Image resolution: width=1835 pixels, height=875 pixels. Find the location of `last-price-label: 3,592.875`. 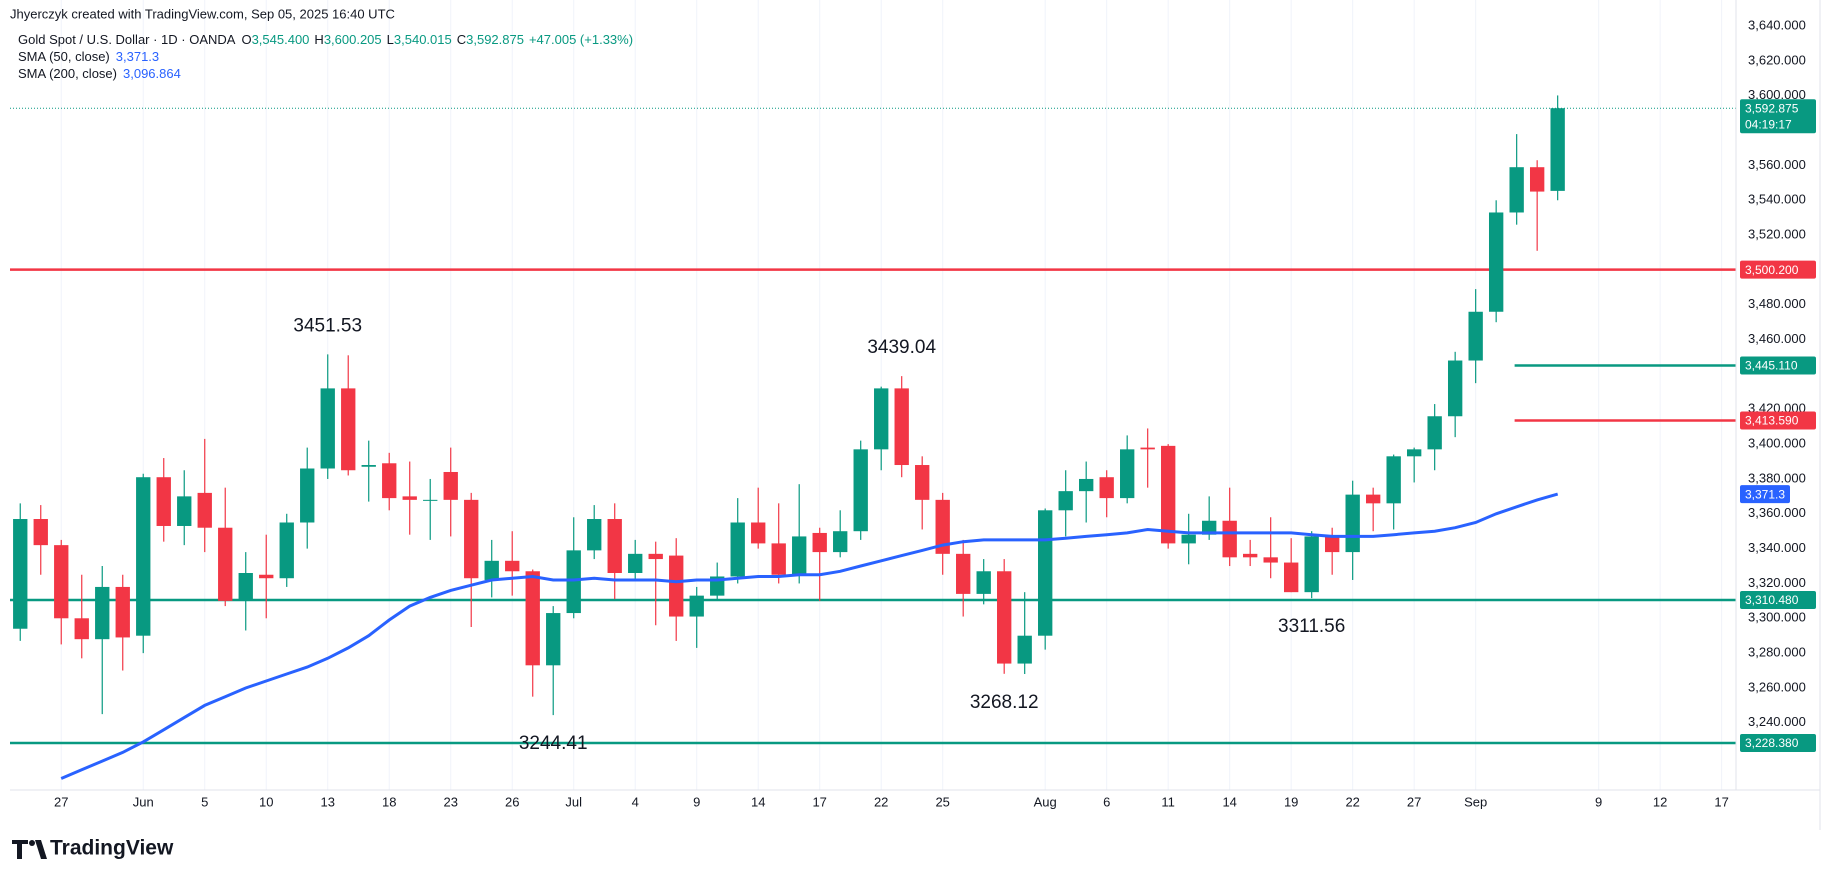

last-price-label: 3,592.875 is located at coordinates (1772, 108).